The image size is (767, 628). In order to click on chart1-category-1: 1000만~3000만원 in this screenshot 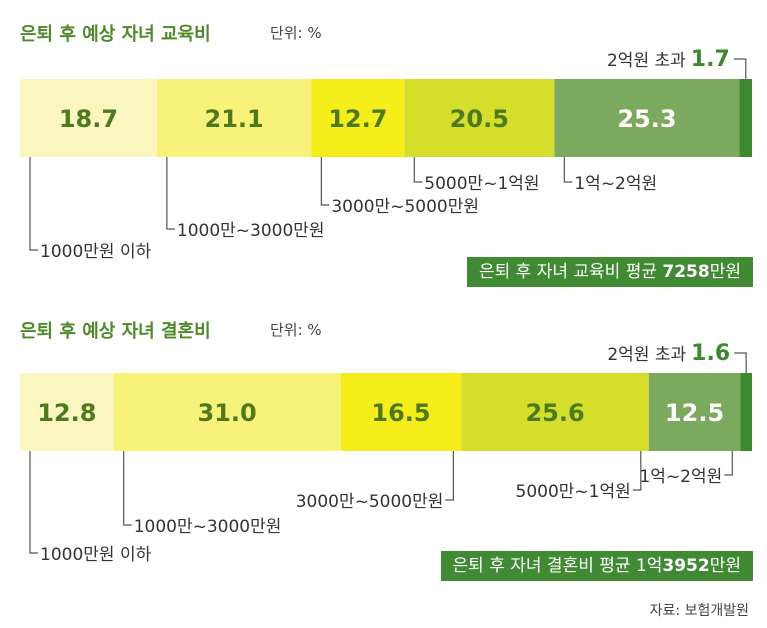, I will do `click(245, 199)`.